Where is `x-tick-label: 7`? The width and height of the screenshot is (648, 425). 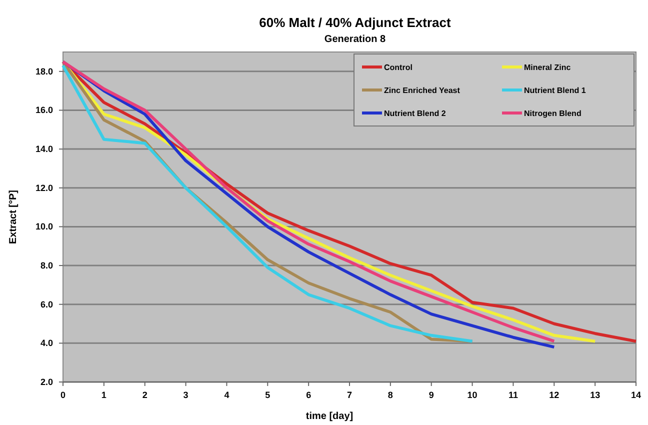
x-tick-label: 7 is located at coordinates (349, 395).